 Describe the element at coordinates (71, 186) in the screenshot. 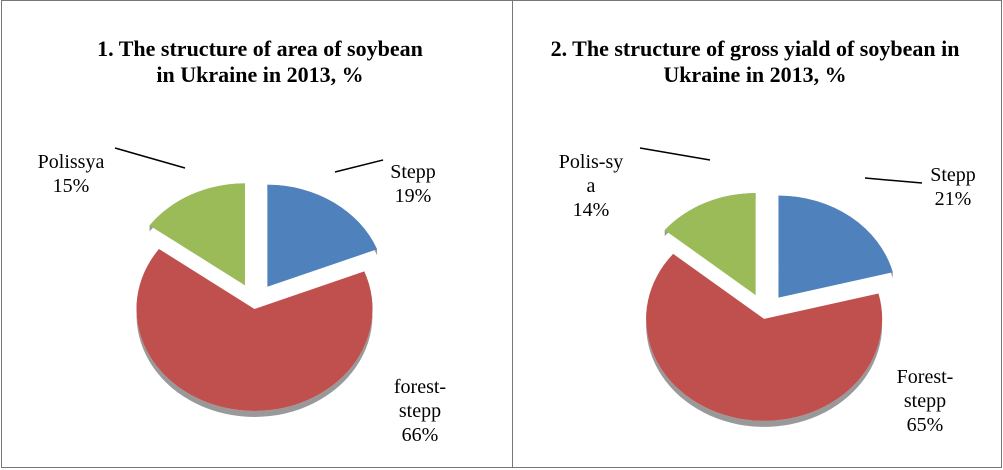

I see `slice-value-label: 15%` at that location.